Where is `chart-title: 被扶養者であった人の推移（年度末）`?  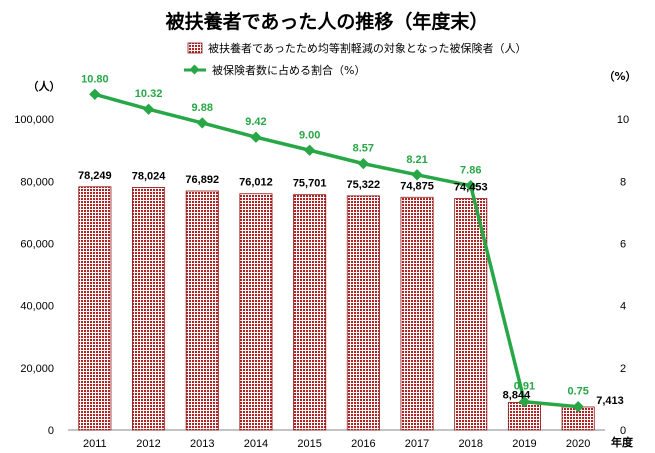 chart-title: 被扶養者であった人の推移（年度末） is located at coordinates (327, 21).